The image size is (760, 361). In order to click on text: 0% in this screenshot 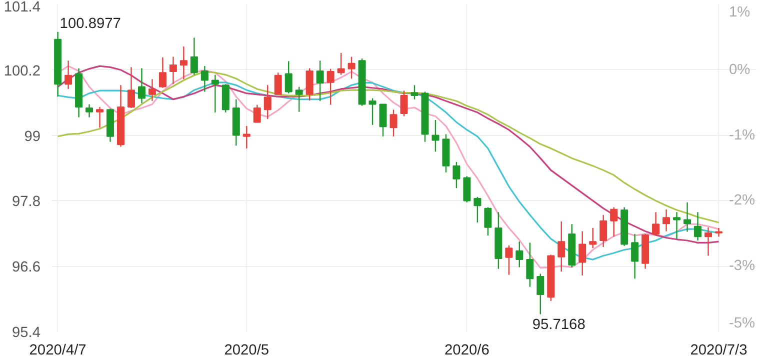, I will do `click(739, 70)`.